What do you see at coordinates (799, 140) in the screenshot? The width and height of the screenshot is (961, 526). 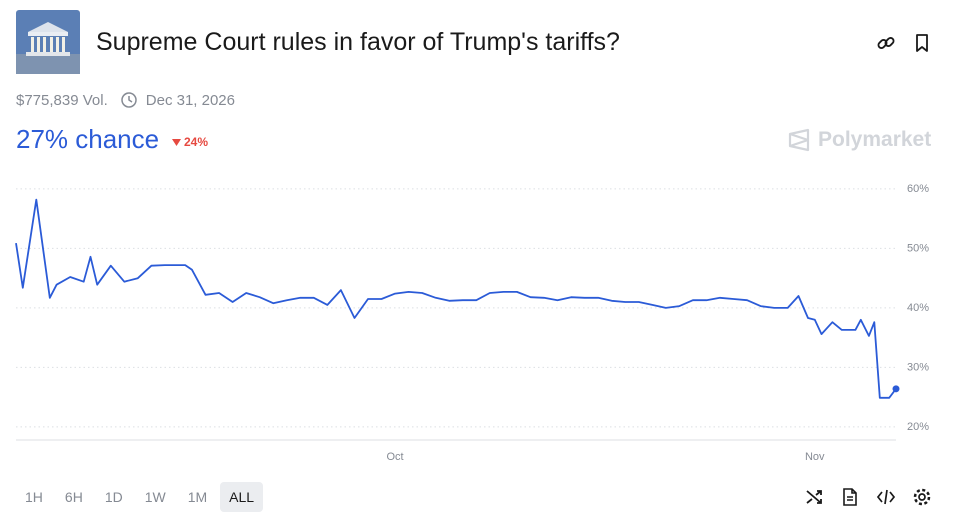 I see `brand-logo` at bounding box center [799, 140].